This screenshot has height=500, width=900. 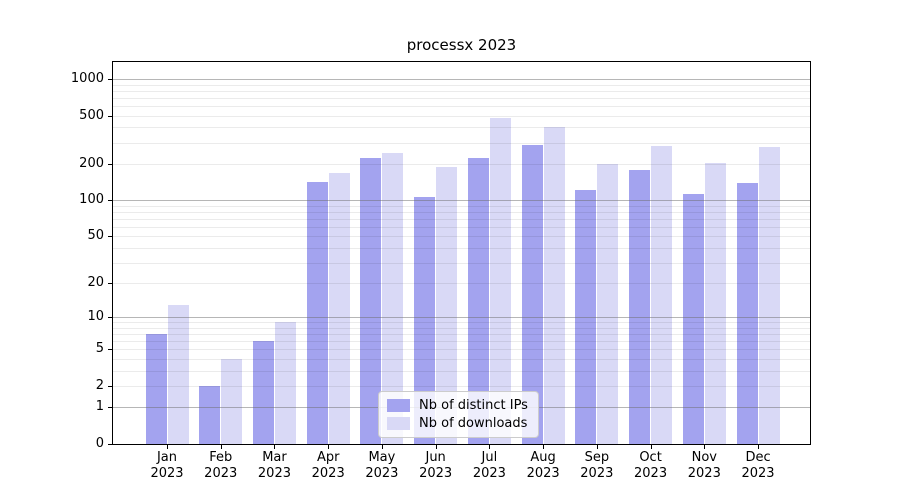 I want to click on bar-ips-mar, so click(x=263, y=392).